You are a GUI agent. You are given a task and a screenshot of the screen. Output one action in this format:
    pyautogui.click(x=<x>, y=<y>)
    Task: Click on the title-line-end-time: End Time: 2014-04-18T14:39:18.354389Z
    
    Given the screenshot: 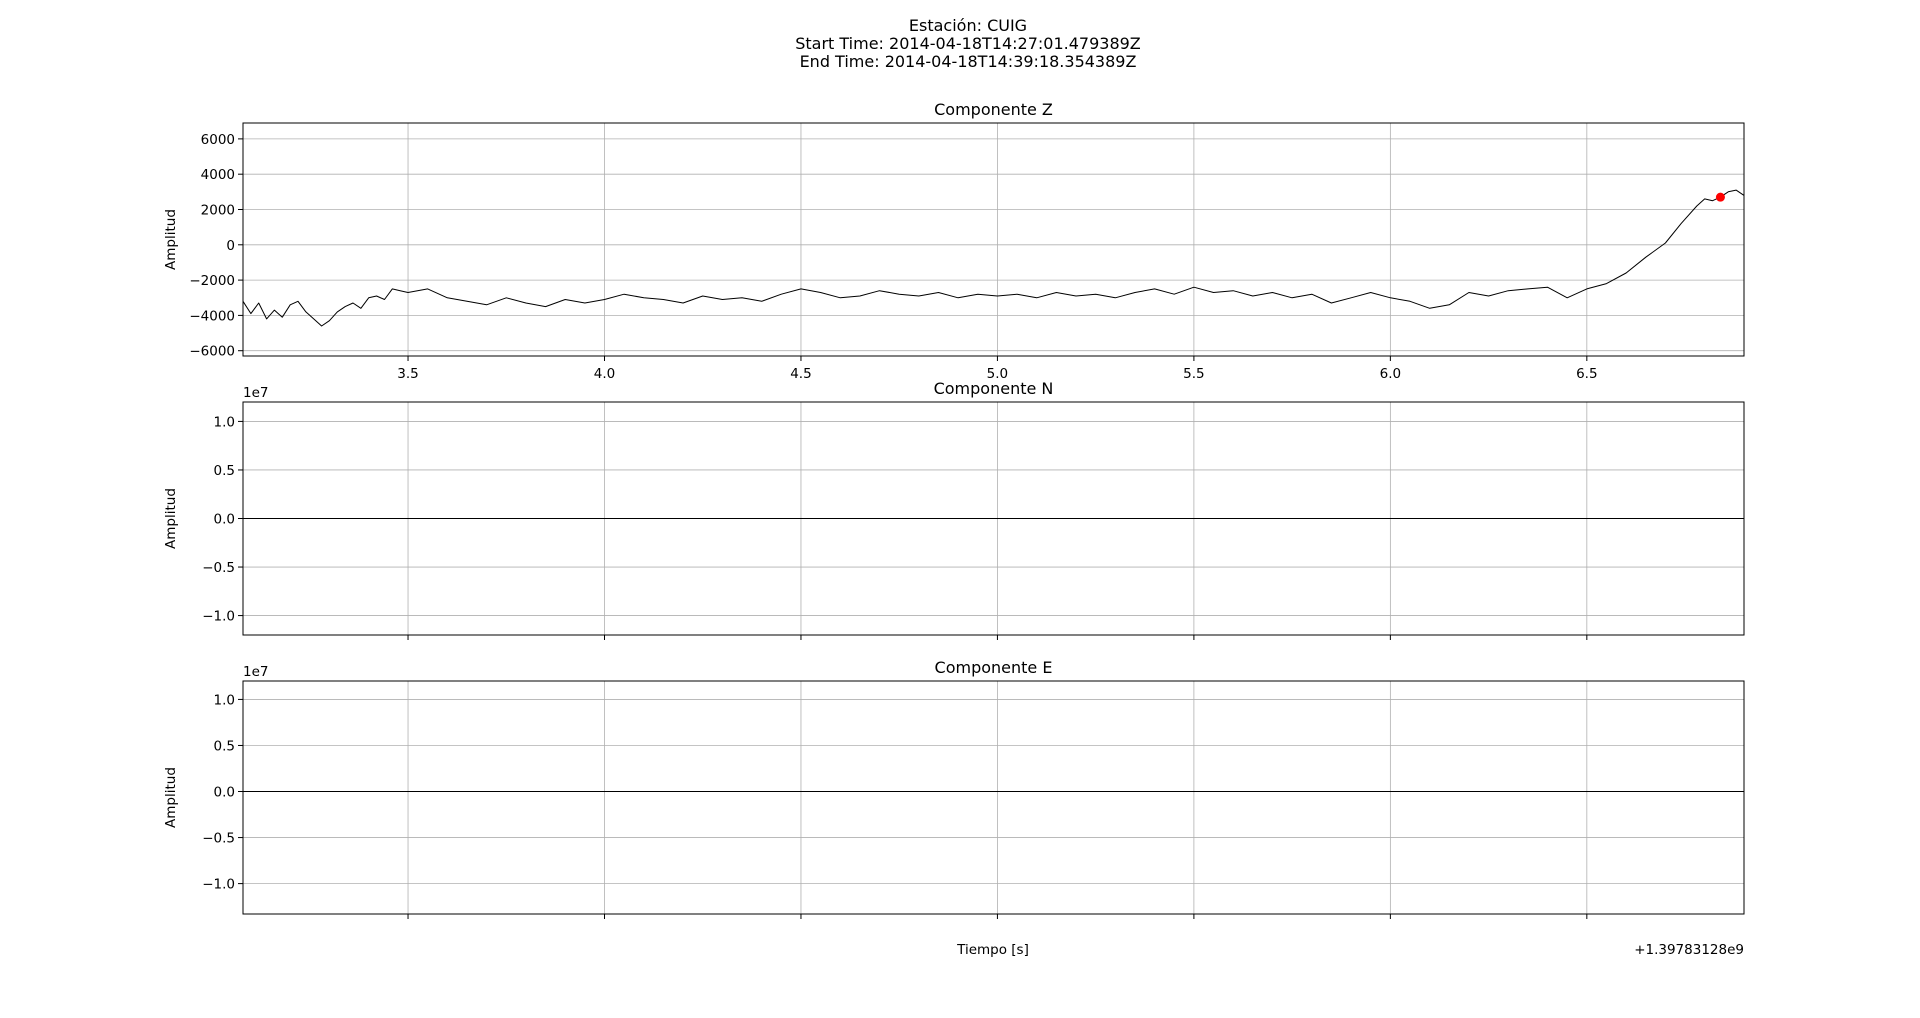 What is the action you would take?
    pyautogui.click(x=968, y=61)
    